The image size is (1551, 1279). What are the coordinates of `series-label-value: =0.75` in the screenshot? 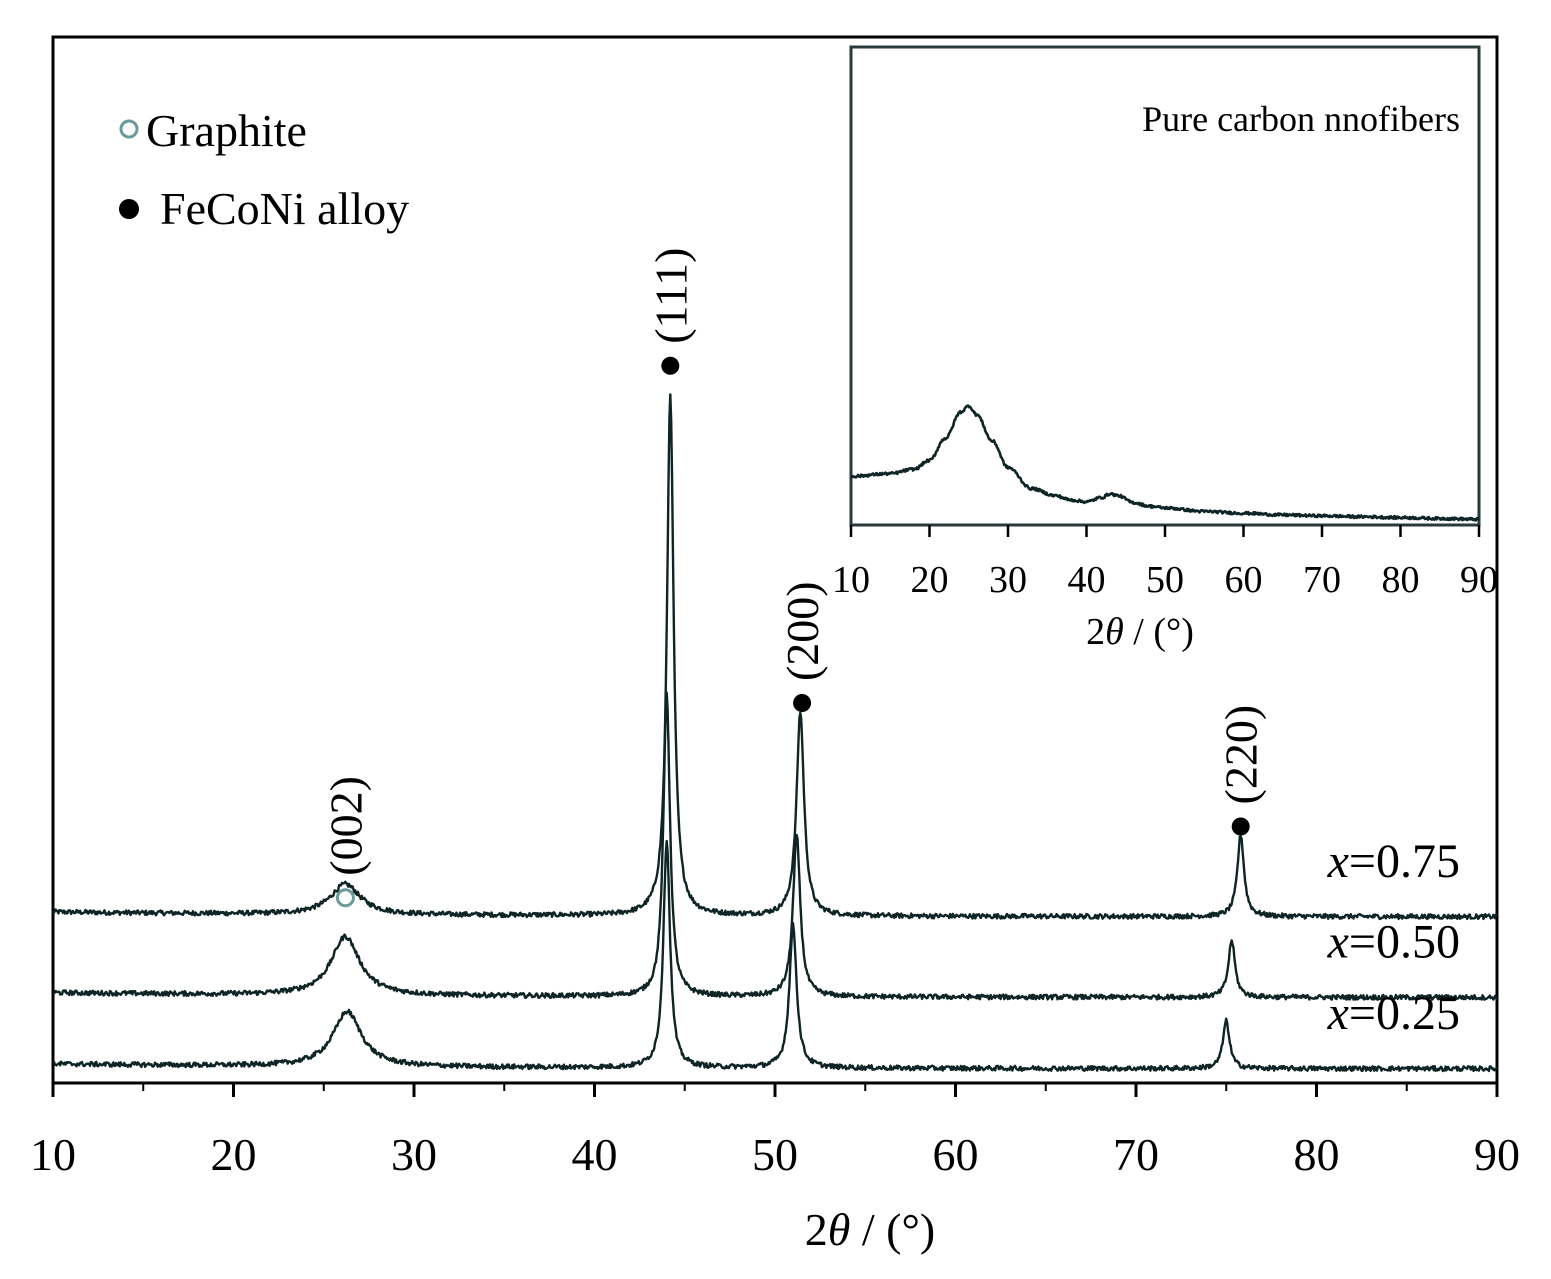 It's located at (1404, 861).